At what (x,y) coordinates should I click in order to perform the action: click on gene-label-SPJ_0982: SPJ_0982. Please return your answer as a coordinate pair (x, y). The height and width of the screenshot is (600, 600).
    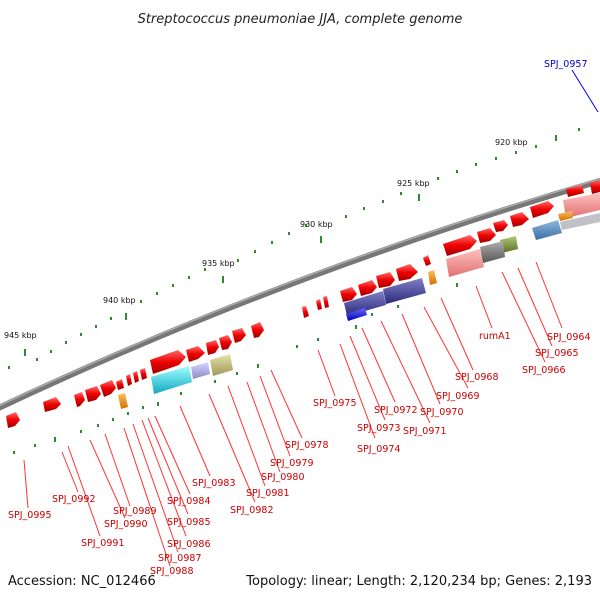
    Looking at the image, I should click on (252, 510).